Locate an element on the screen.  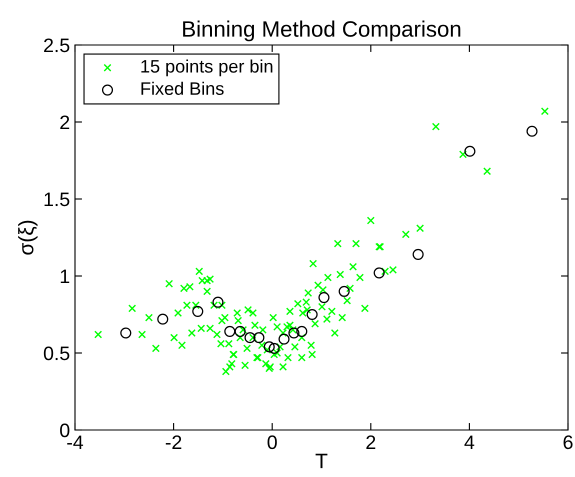
y-tick-label: 0.5 is located at coordinates (57, 353).